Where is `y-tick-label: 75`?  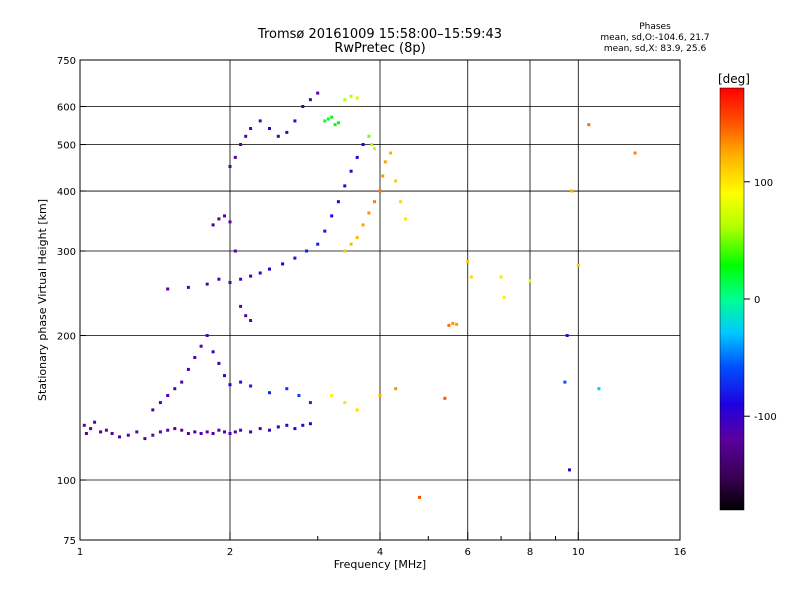
y-tick-label: 75 is located at coordinates (69, 541).